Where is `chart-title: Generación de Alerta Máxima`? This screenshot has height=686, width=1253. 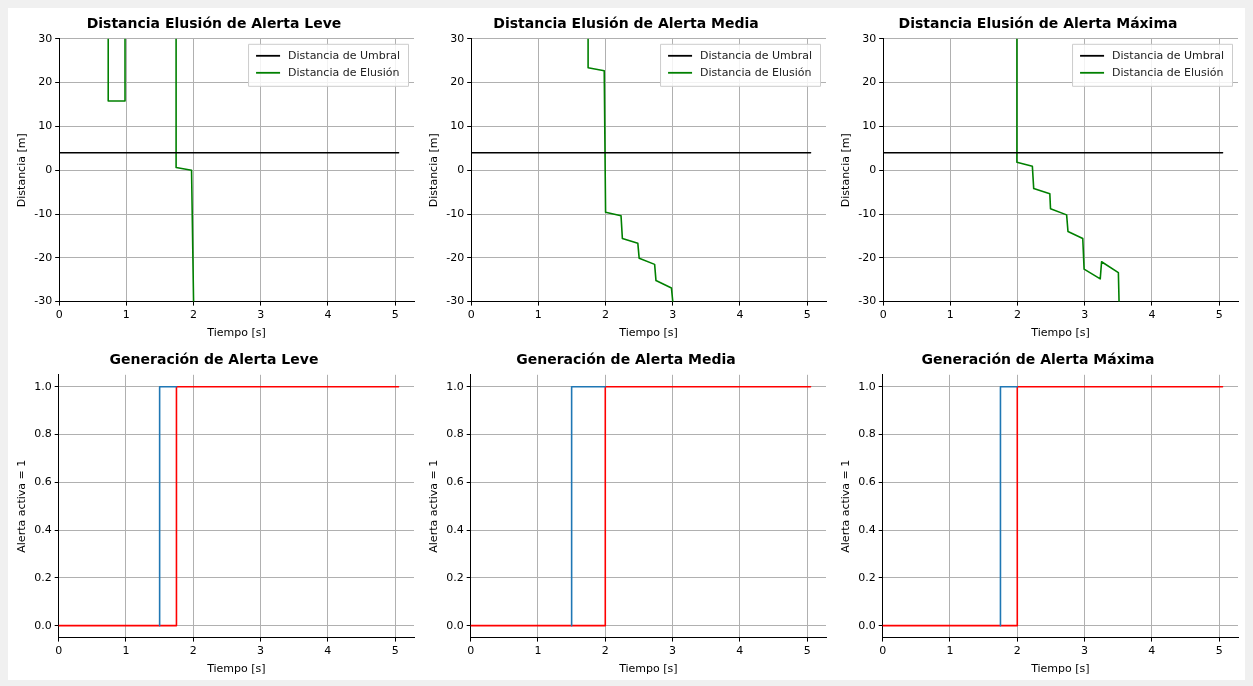
chart-title: Generación de Alerta Máxima is located at coordinates (1038, 359).